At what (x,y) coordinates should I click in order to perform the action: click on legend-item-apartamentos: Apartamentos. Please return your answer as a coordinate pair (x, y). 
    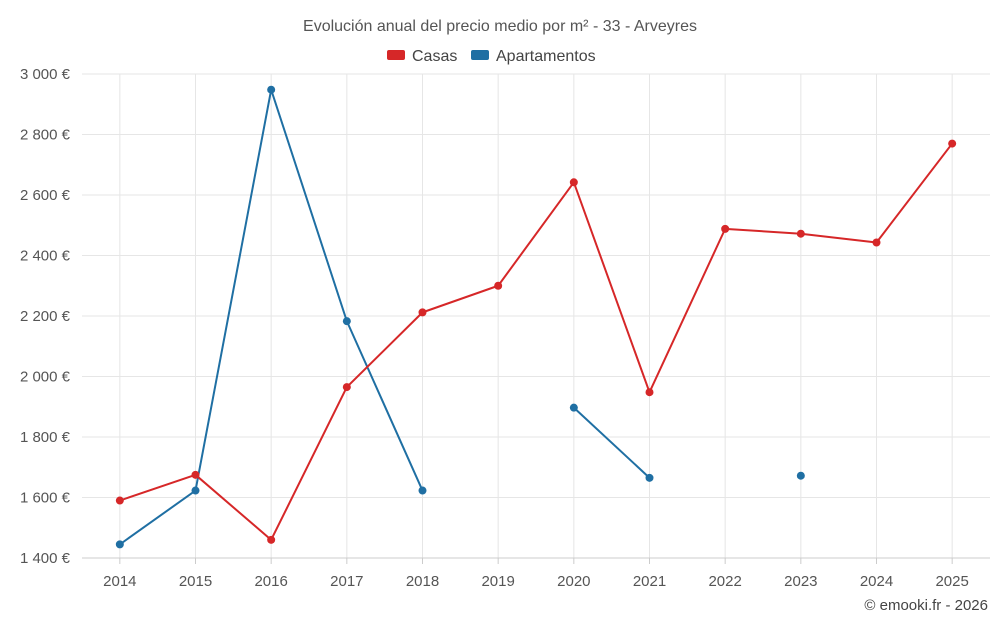
    Looking at the image, I should click on (533, 56).